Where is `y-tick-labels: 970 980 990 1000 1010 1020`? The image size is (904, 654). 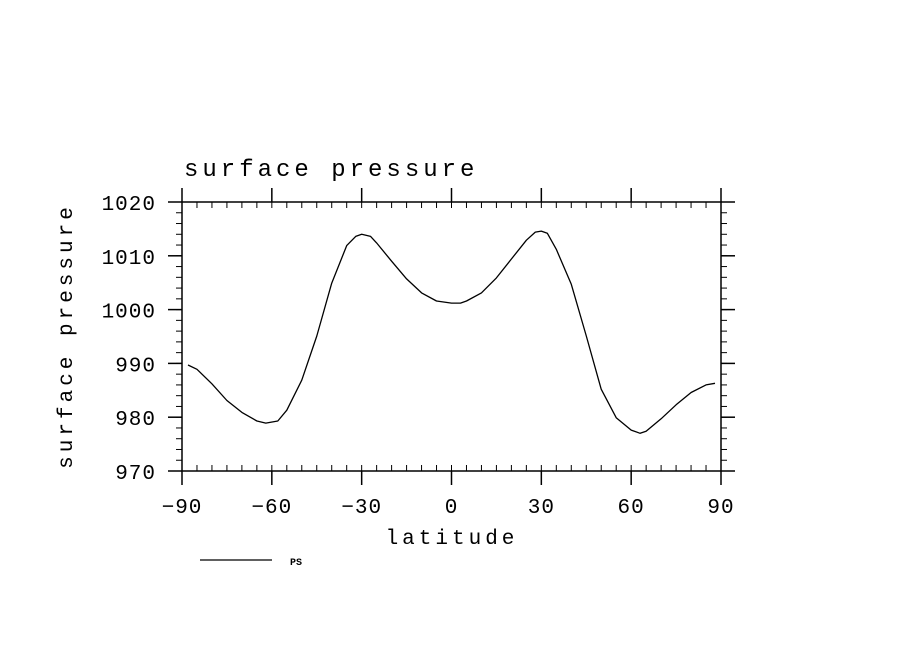
y-tick-labels: 970 980 990 1000 1010 1020 is located at coordinates (129, 340).